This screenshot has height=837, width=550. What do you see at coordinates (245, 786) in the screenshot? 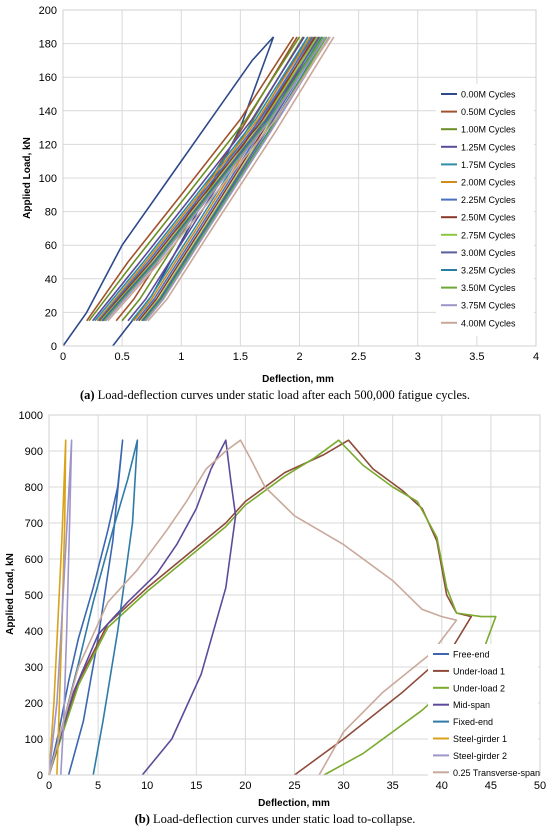
I see `chart-b-x-tick-label: 20` at bounding box center [245, 786].